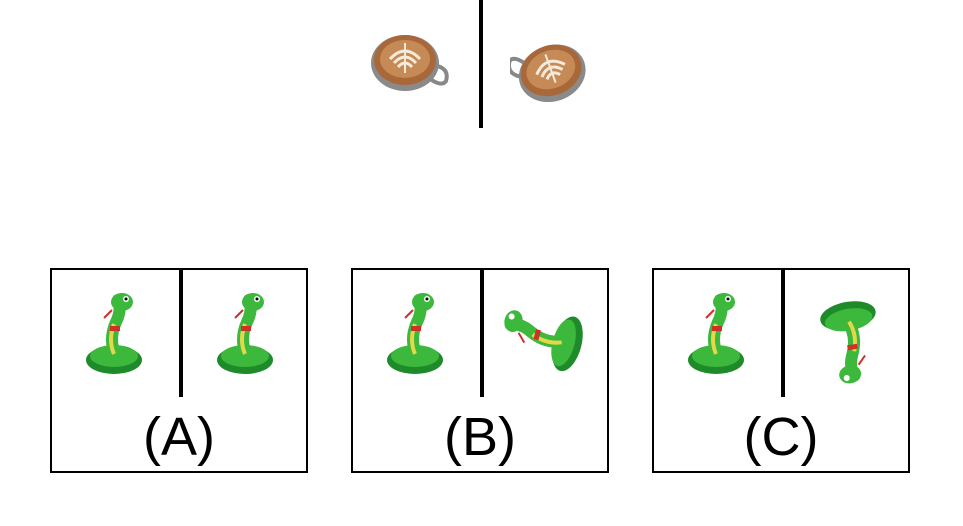 Image resolution: width=963 pixels, height=526 pixels. What do you see at coordinates (181, 333) in the screenshot?
I see `option-a-divider` at bounding box center [181, 333].